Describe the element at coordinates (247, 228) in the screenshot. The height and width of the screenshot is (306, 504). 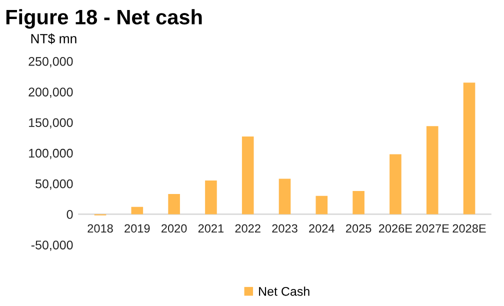
I see `x-tick-label: 2022` at that location.